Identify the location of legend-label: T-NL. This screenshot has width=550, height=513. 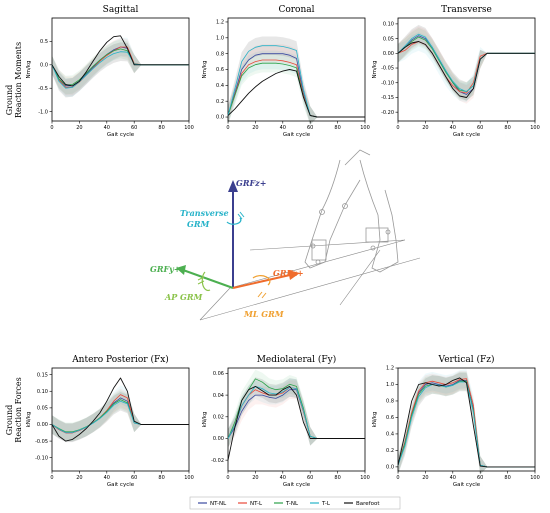
(292, 504).